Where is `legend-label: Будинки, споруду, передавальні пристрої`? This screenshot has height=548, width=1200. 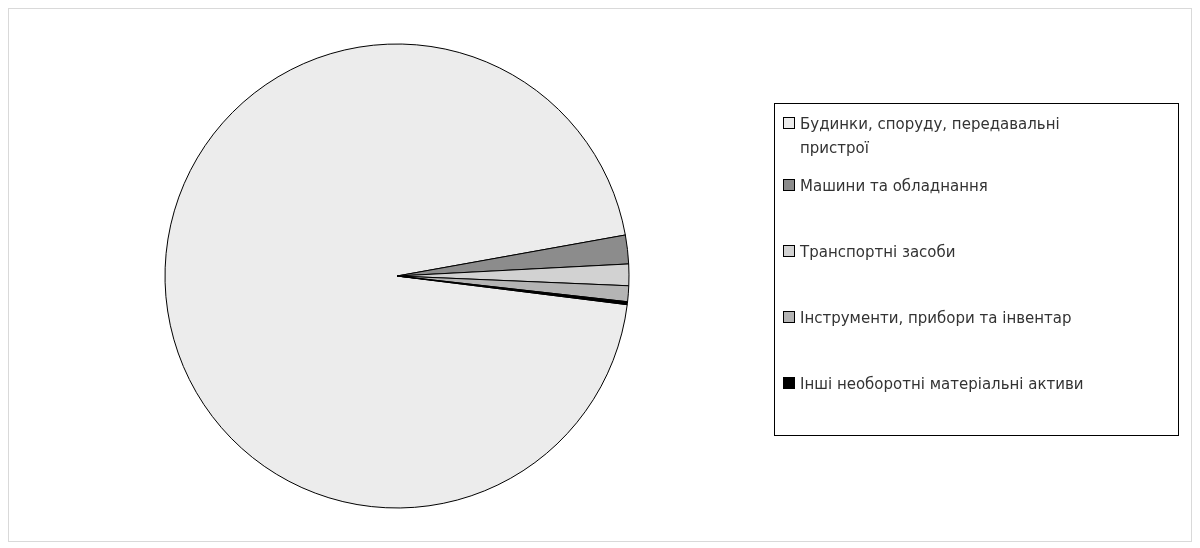 legend-label: Будинки, споруду, передавальні пристрої is located at coordinates (930, 136).